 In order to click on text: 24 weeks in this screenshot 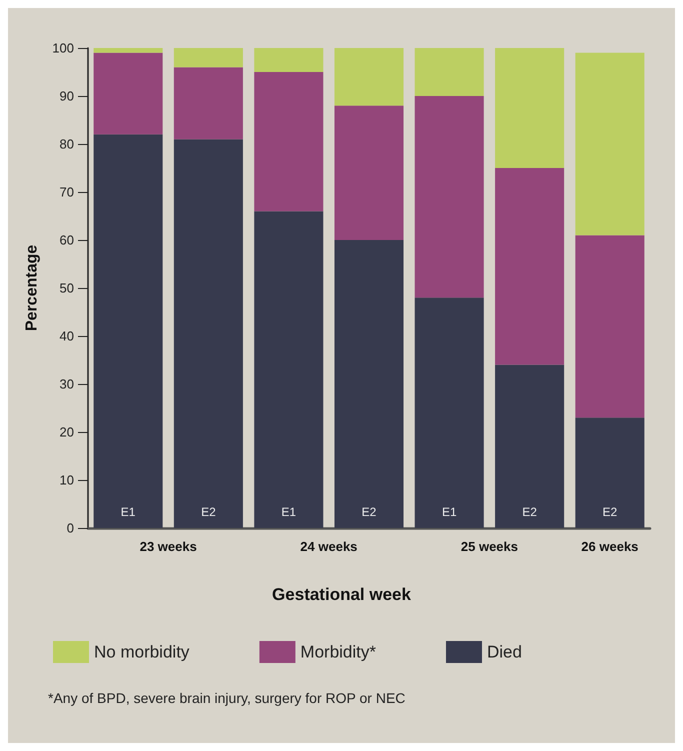, I will do `click(329, 546)`.